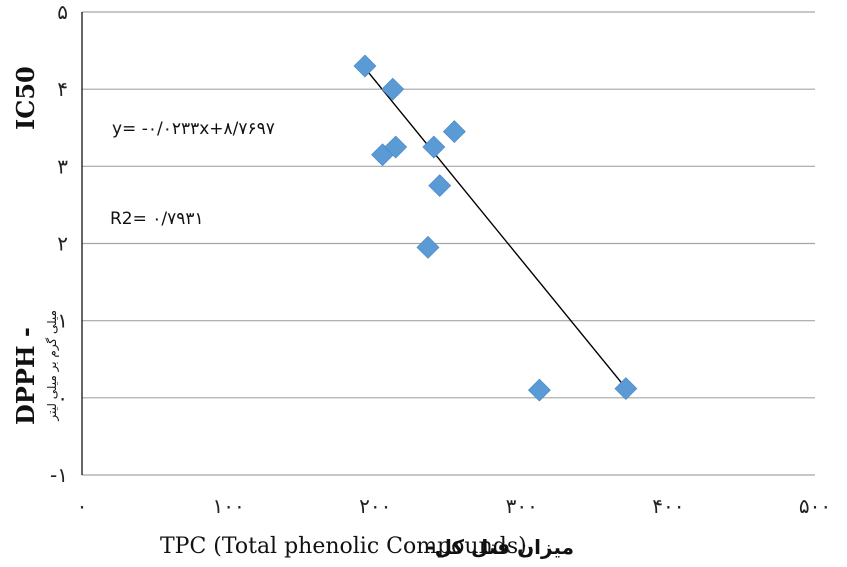  I want to click on x-axis-label: TPC (Total phenolic Compounds), so click(343, 546).